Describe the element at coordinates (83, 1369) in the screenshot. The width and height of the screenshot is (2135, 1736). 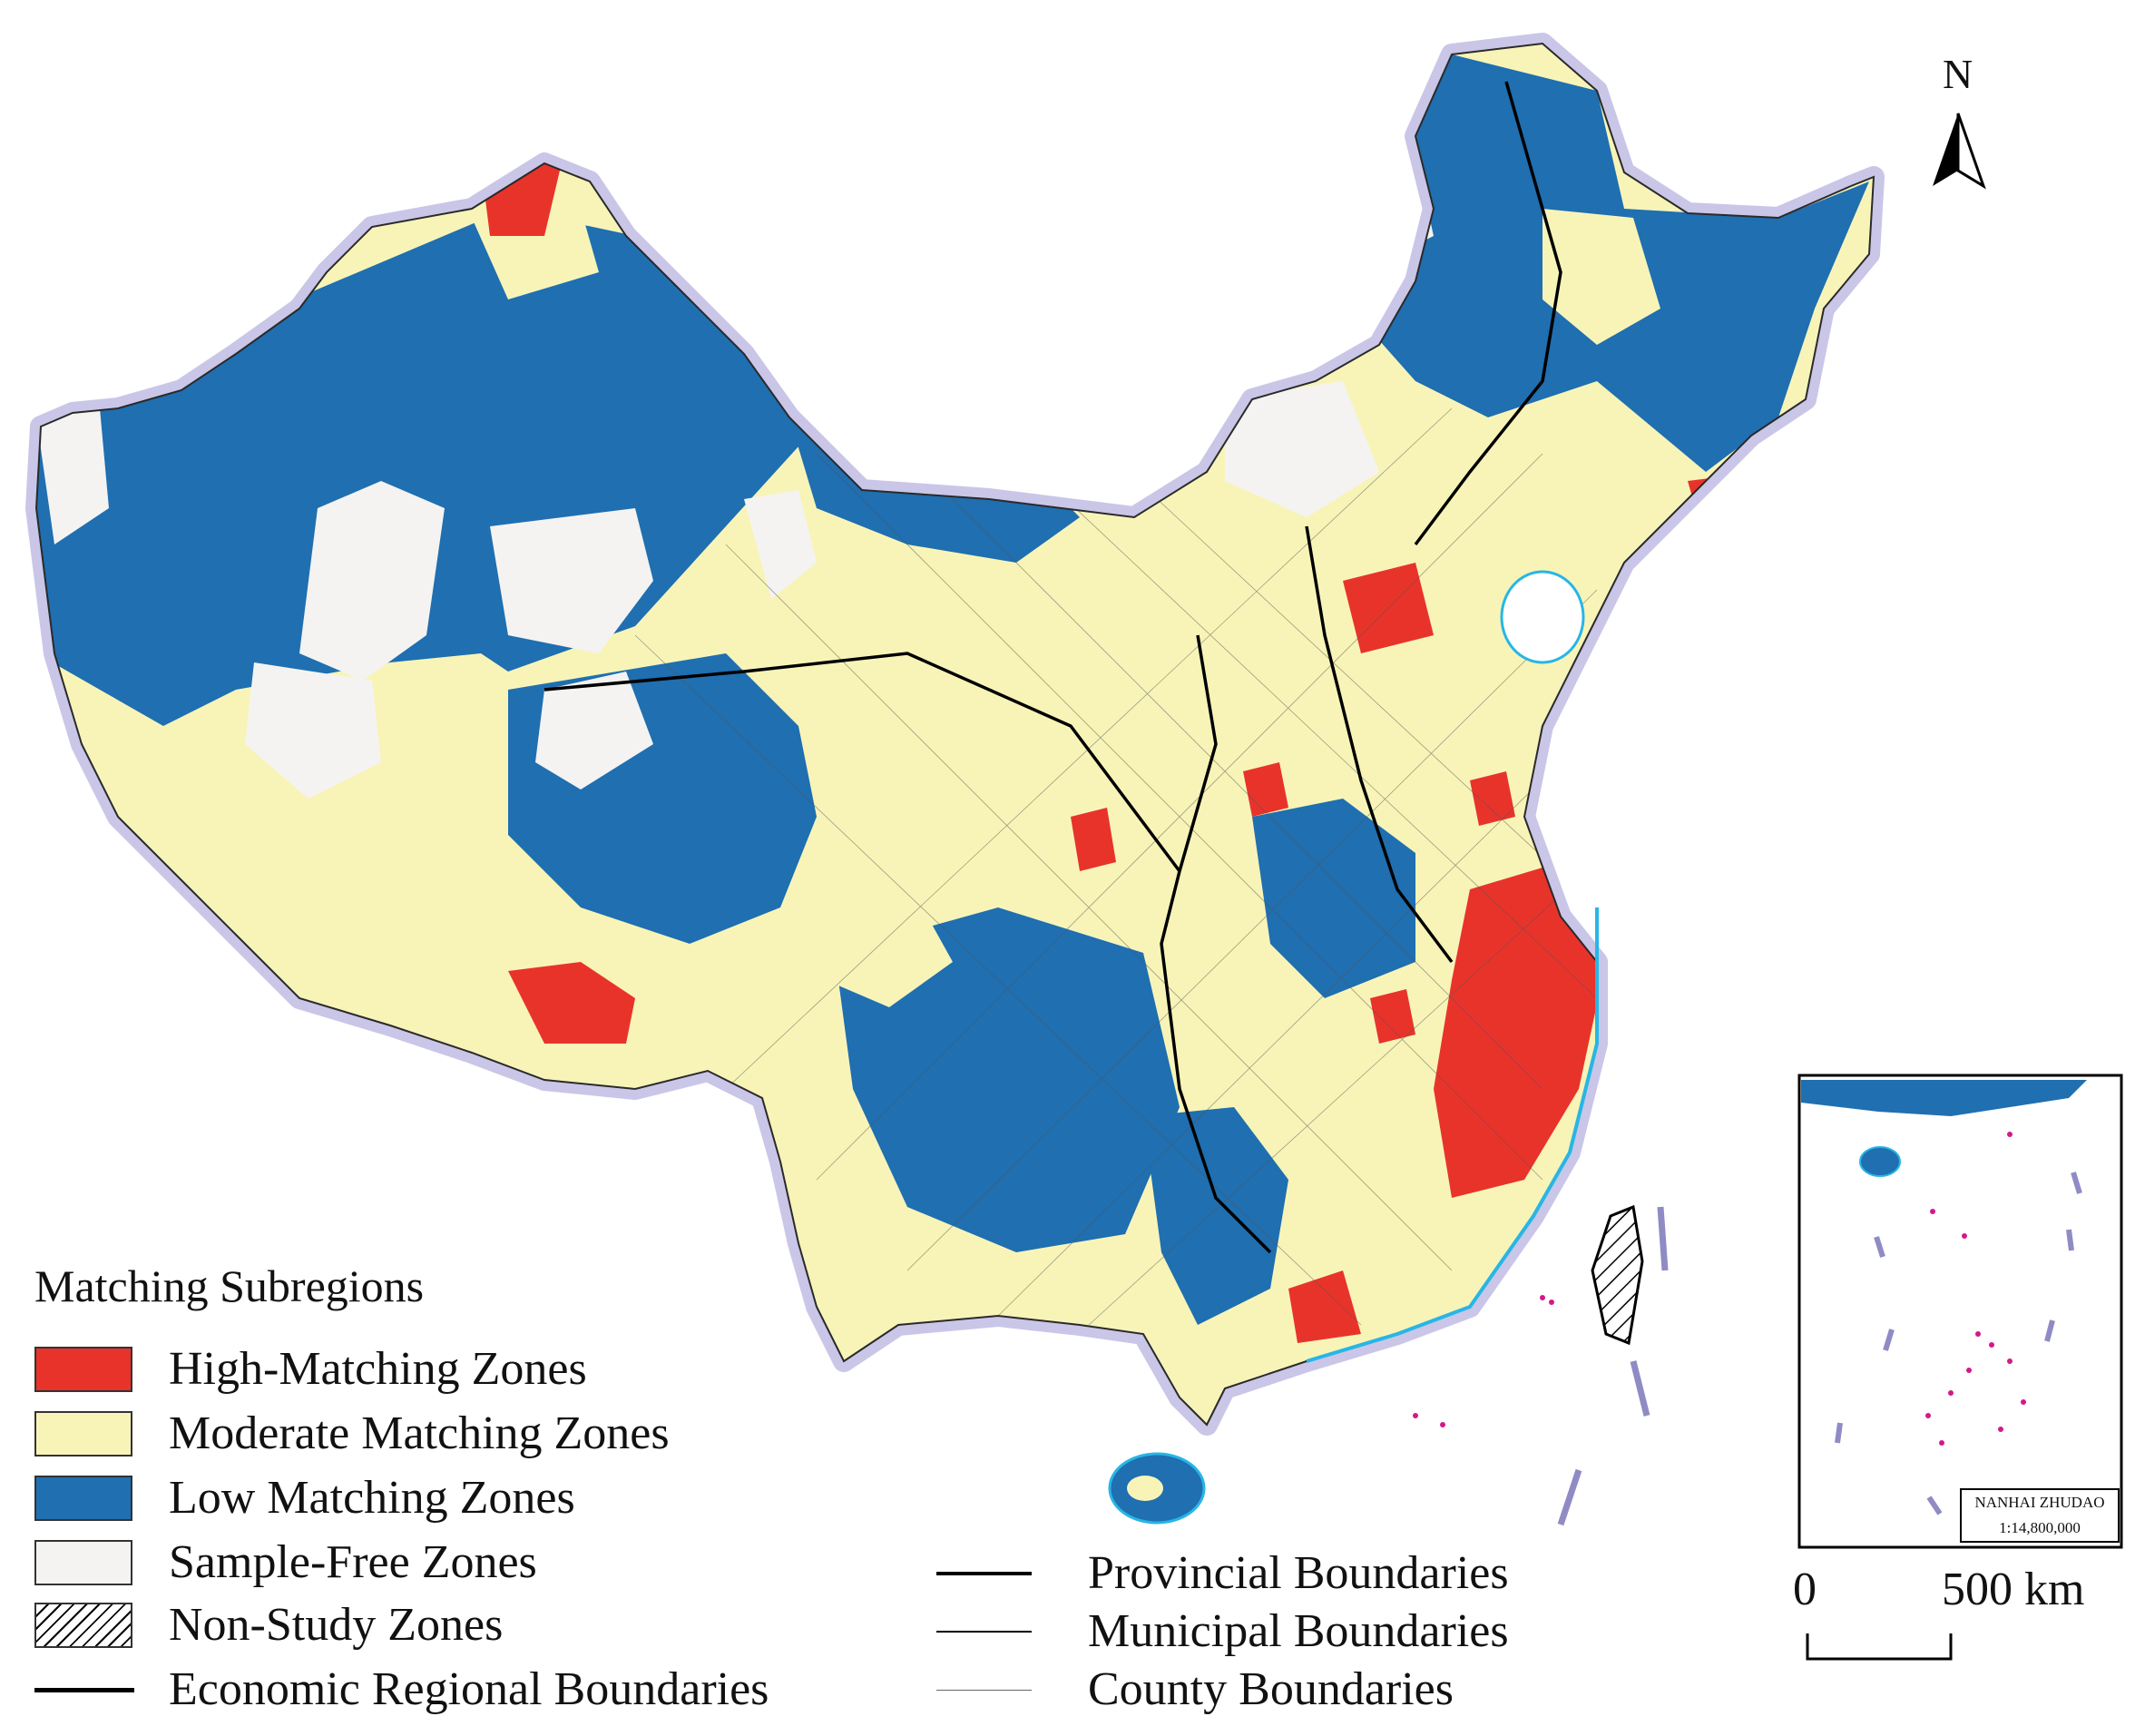
I see `swatch-high` at that location.